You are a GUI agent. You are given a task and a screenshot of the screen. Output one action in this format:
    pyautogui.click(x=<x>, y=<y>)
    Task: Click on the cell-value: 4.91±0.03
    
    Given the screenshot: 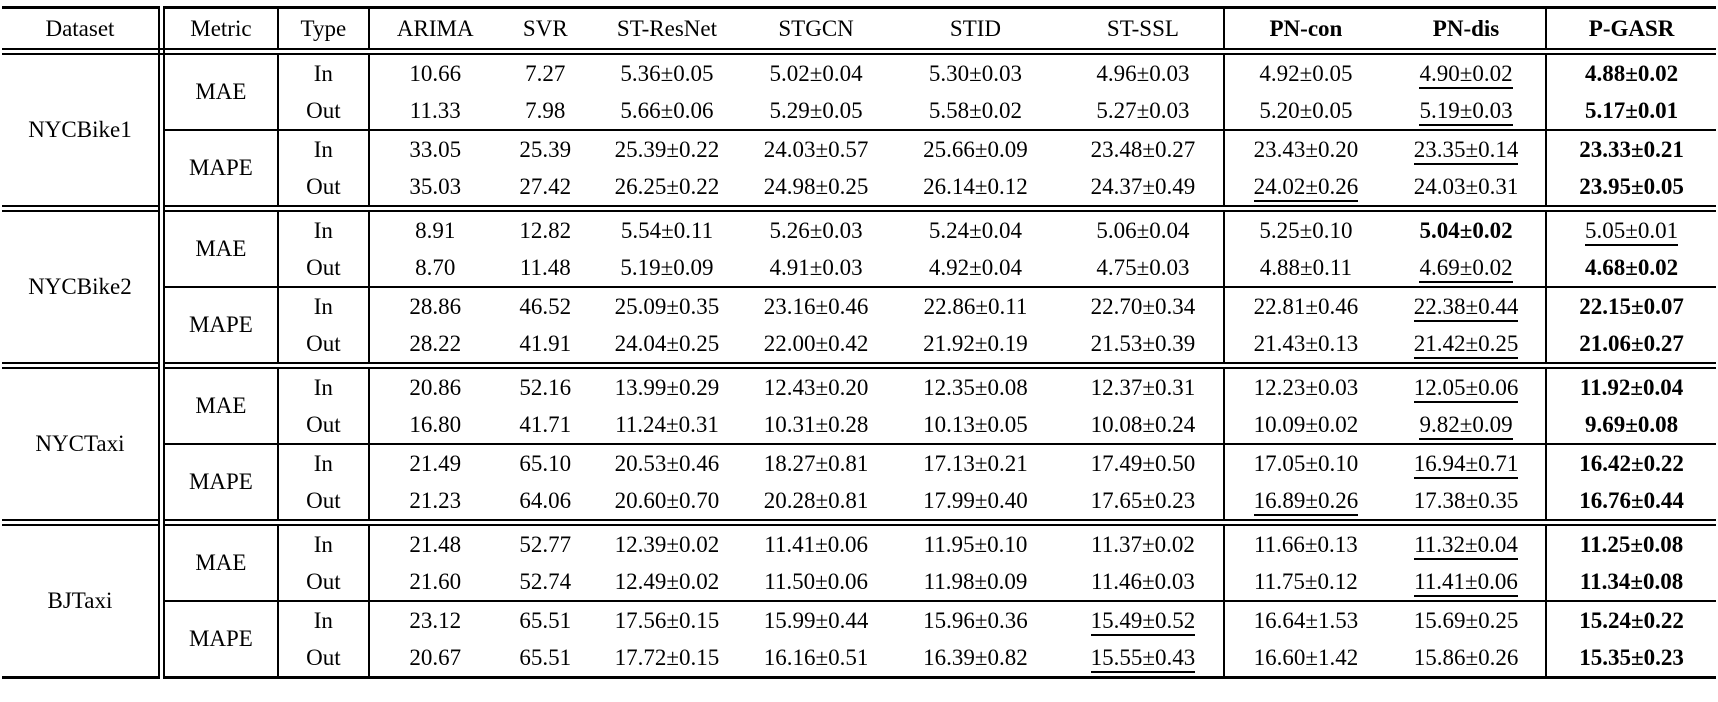 What is the action you would take?
    pyautogui.click(x=816, y=267)
    